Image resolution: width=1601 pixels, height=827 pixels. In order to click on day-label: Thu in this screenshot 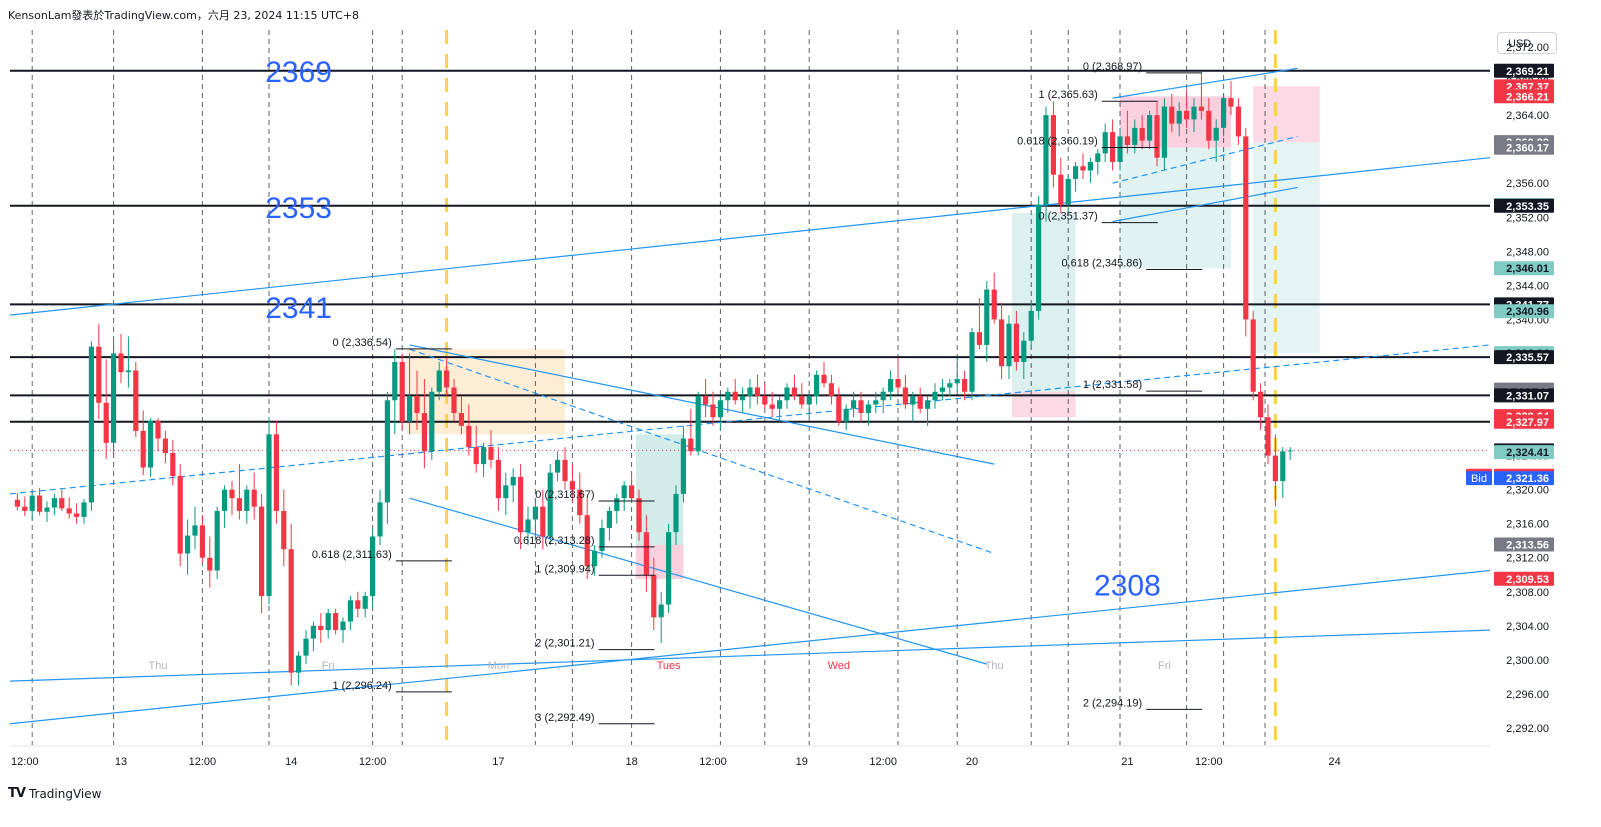, I will do `click(994, 666)`.